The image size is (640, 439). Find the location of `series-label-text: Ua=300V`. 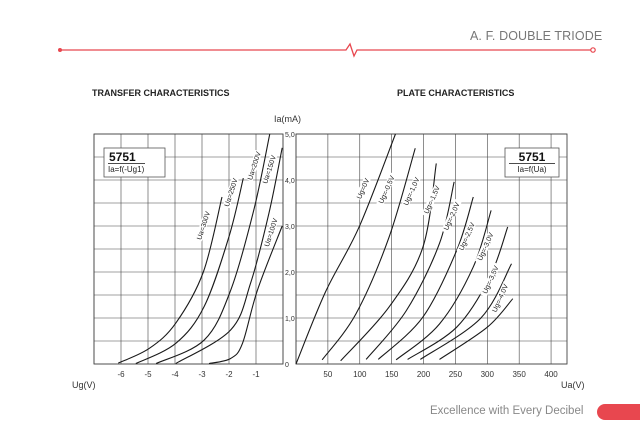

series-label-text: Ua=300V is located at coordinates (204, 225).